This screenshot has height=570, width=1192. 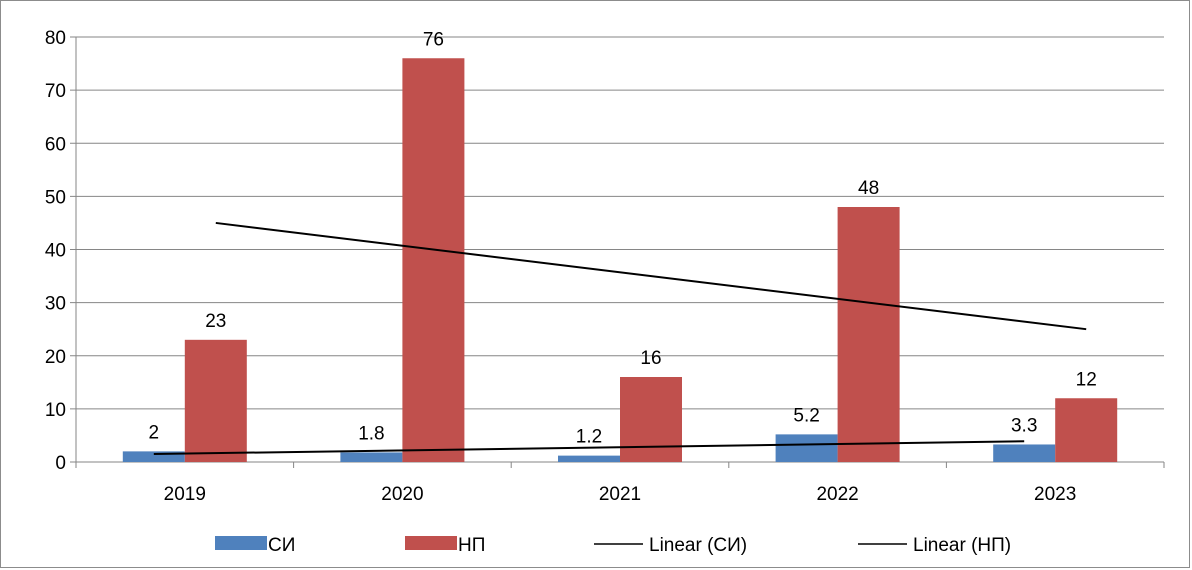 I want to click on y-tick-label: 60, so click(x=55, y=144).